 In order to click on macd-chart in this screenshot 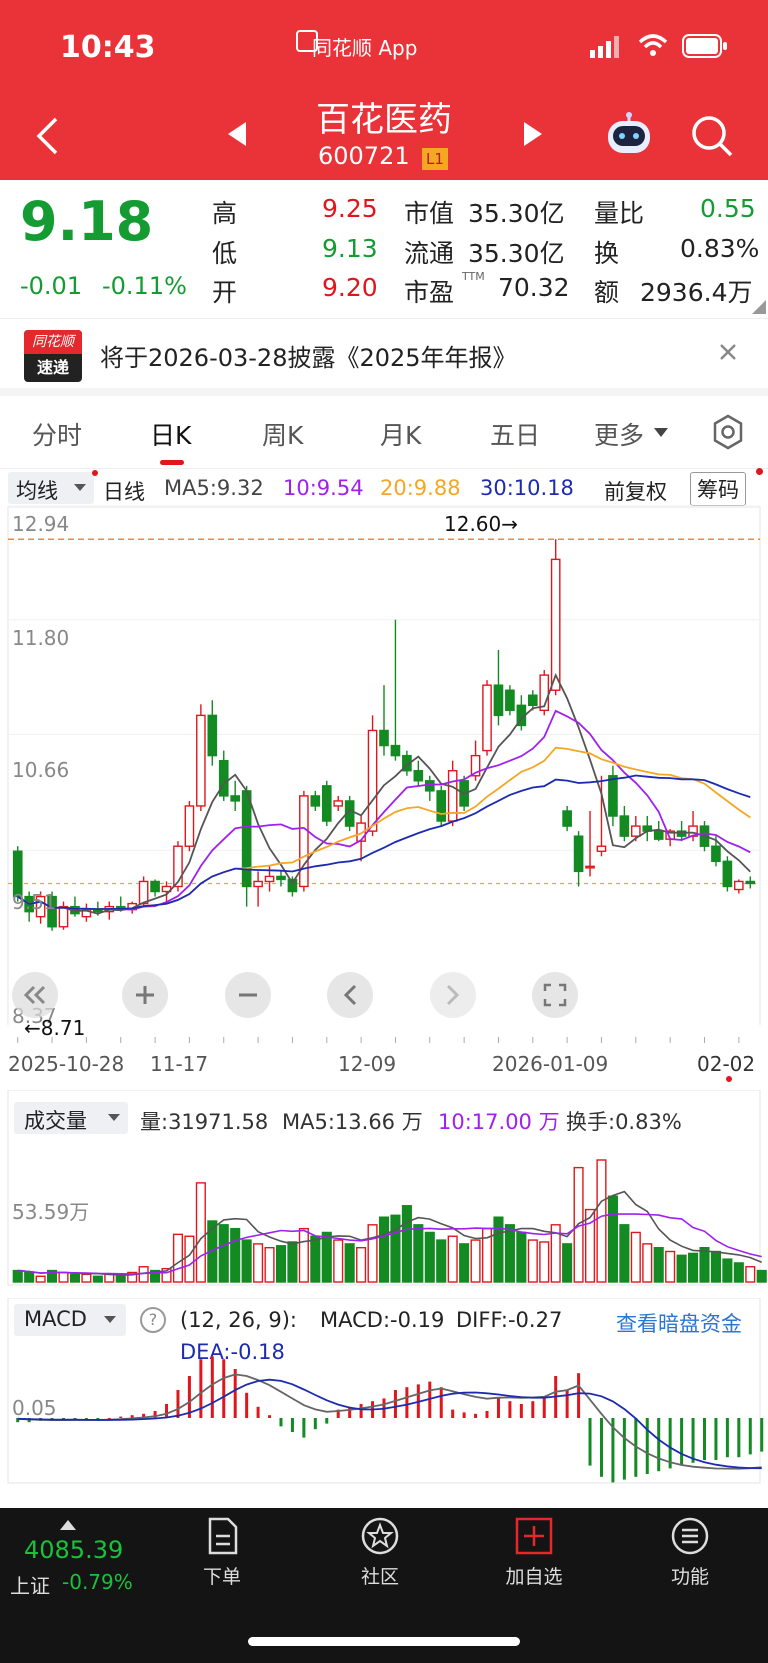, I will do `click(384, 1391)`.